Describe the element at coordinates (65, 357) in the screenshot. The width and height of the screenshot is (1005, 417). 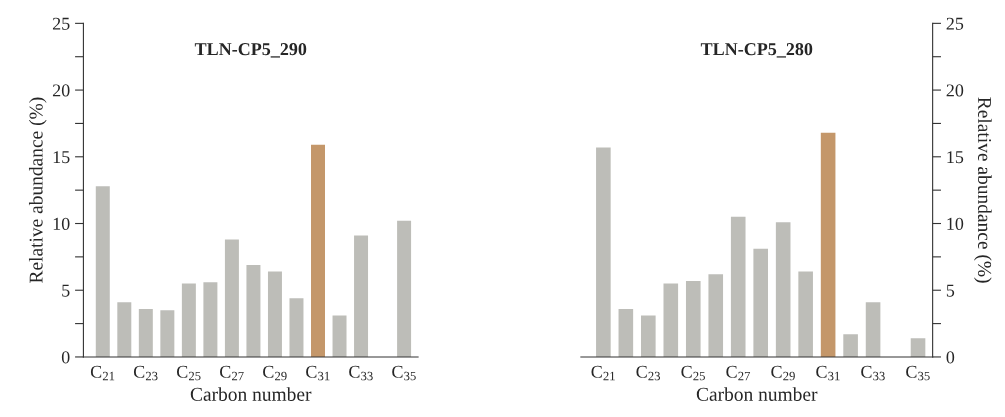
I see `y-tick-label: 0` at that location.